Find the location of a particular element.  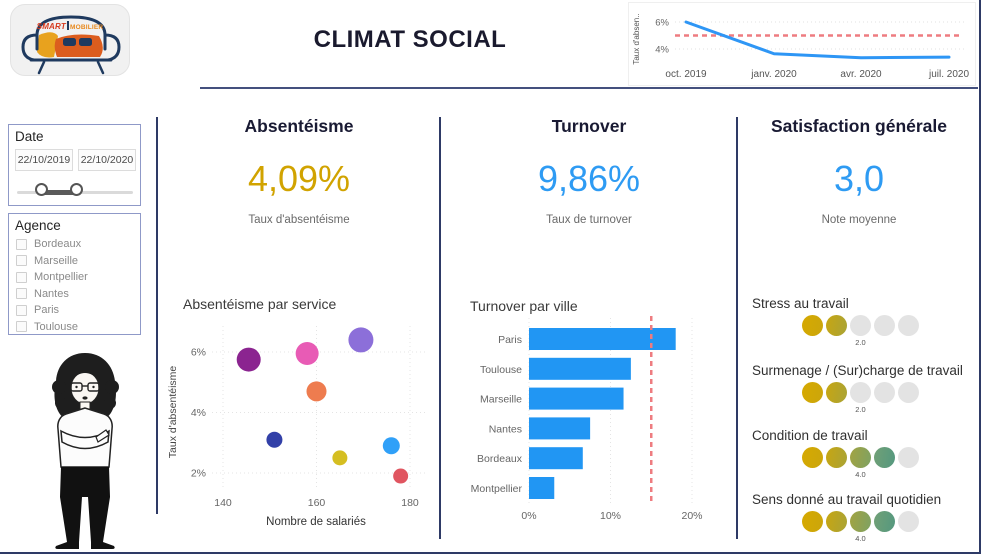

turnover-header: Turnover is located at coordinates (589, 126).